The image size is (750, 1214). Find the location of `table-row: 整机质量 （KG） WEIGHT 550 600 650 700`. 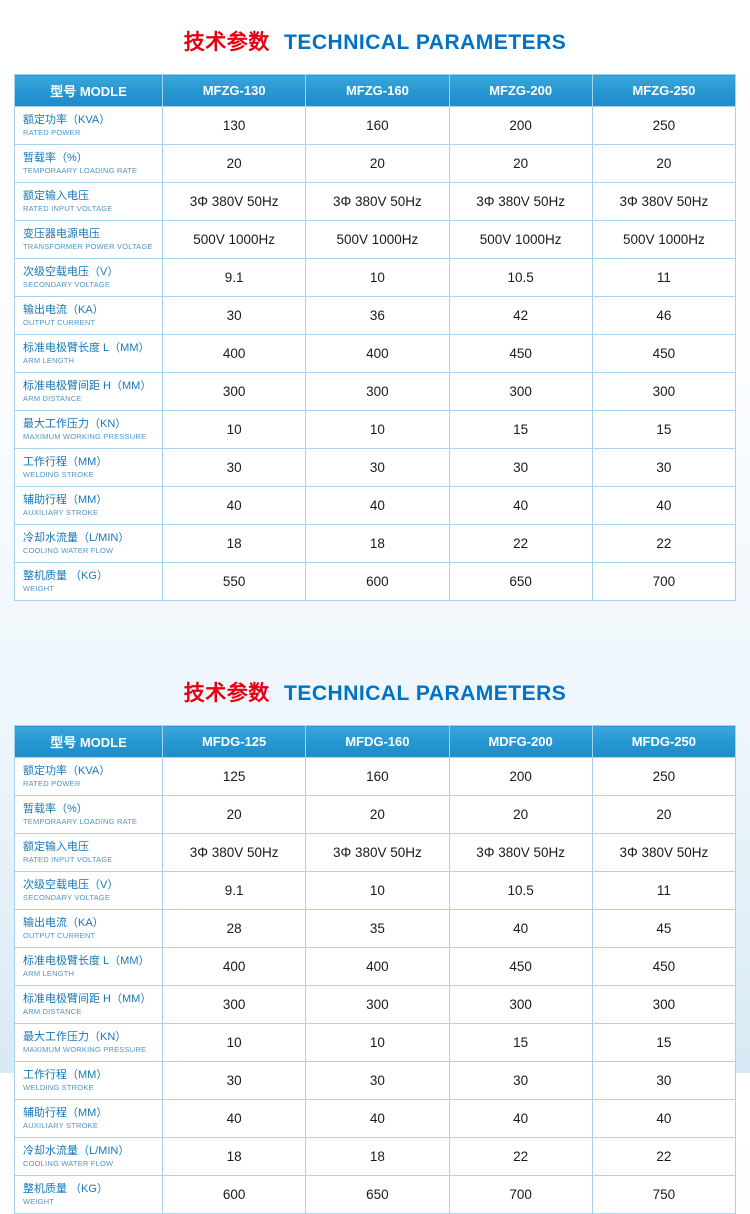

table-row: 整机质量 （KG） WEIGHT 550 600 650 700 is located at coordinates (375, 581).